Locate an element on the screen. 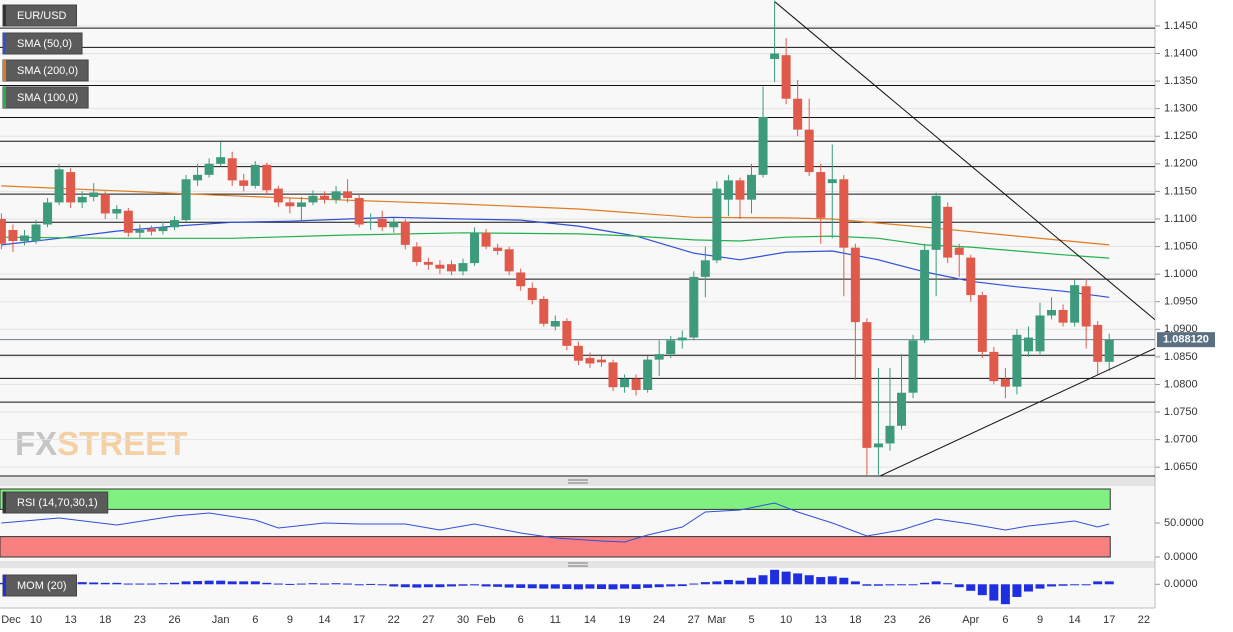 This screenshot has height=632, width=1233. trend-line is located at coordinates (1017, 412).